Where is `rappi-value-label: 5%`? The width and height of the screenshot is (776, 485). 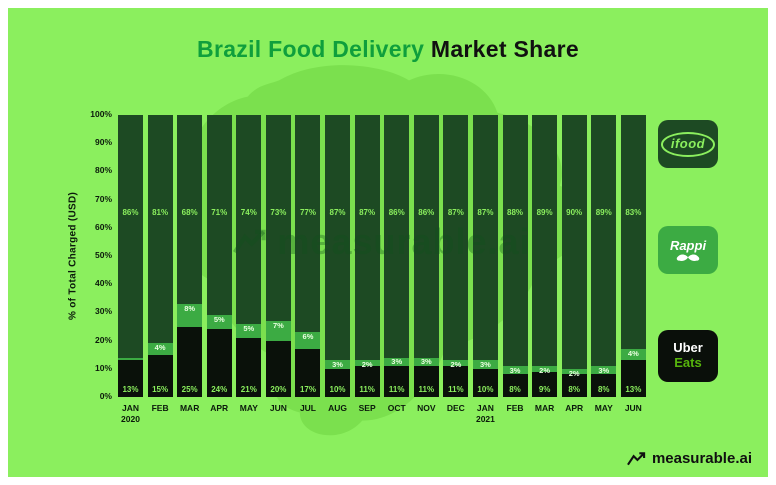
rappi-value-label: 5% is located at coordinates (249, 328).